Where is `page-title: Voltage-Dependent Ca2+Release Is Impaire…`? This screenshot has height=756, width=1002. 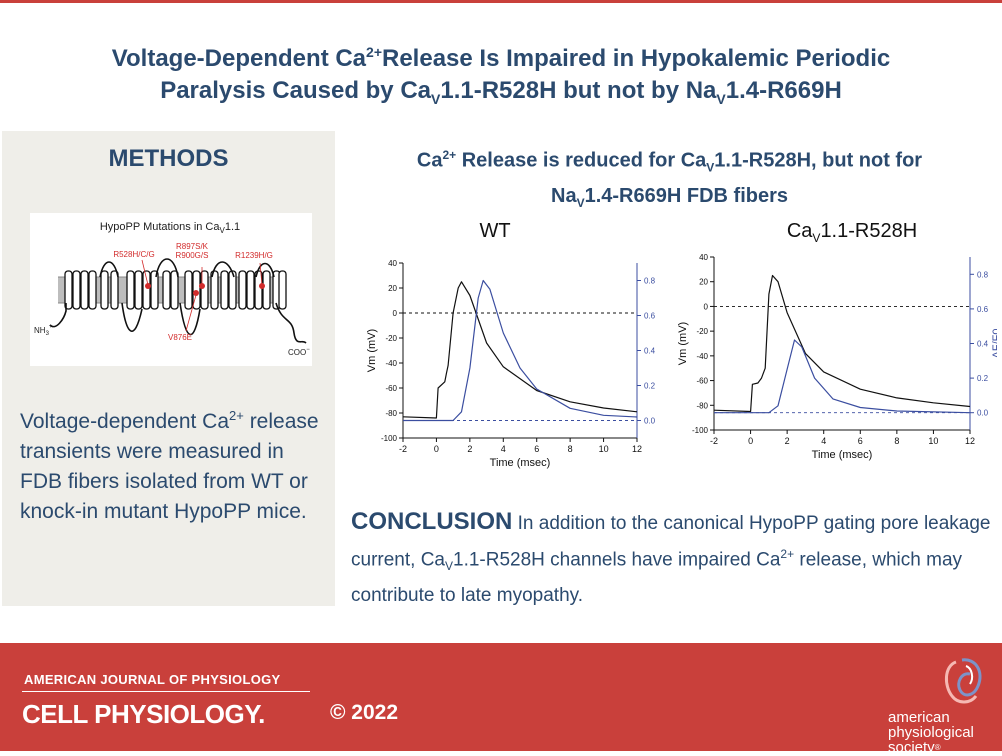 page-title: Voltage-Dependent Ca2+Release Is Impaire… is located at coordinates (501, 75).